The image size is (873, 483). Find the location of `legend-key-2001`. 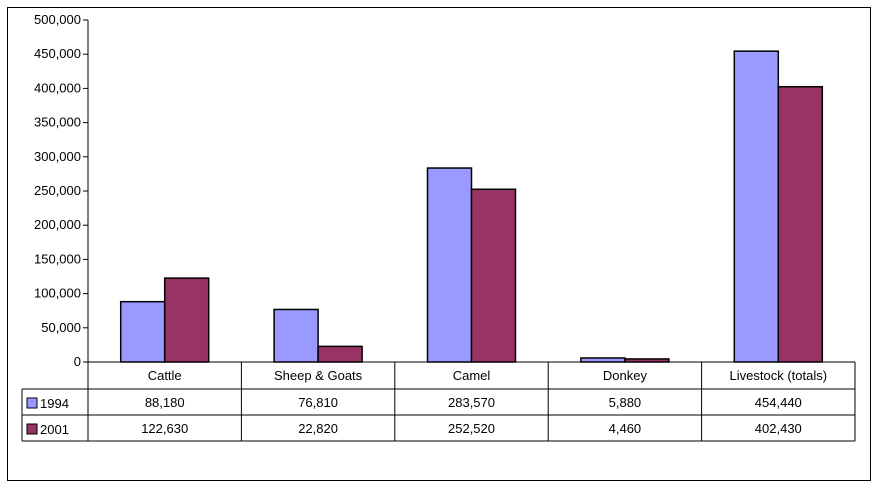

legend-key-2001 is located at coordinates (32, 429).